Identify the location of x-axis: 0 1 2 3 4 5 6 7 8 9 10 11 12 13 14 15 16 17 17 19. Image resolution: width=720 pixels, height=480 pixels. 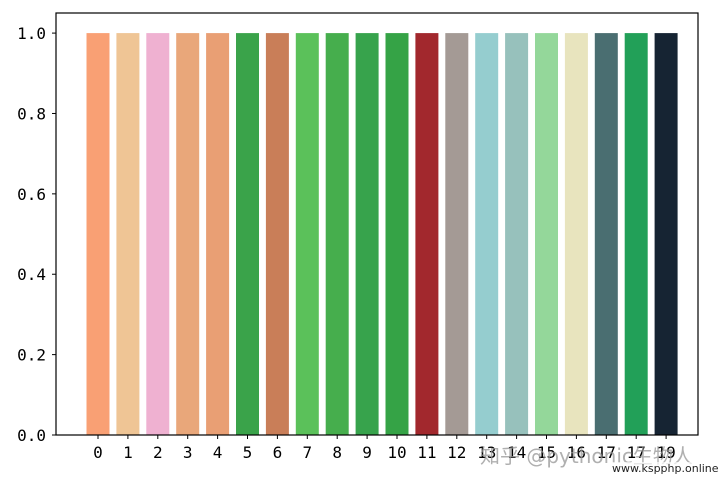
(384, 448).